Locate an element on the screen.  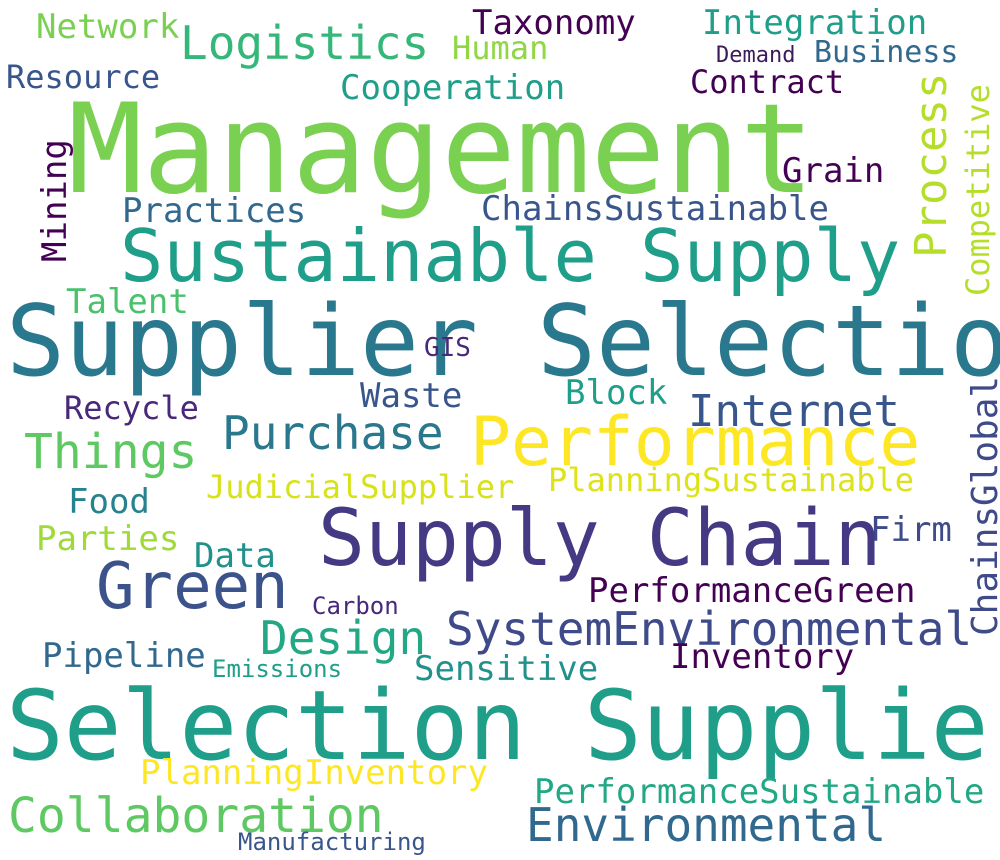
word-design: Design is located at coordinates (343, 638).